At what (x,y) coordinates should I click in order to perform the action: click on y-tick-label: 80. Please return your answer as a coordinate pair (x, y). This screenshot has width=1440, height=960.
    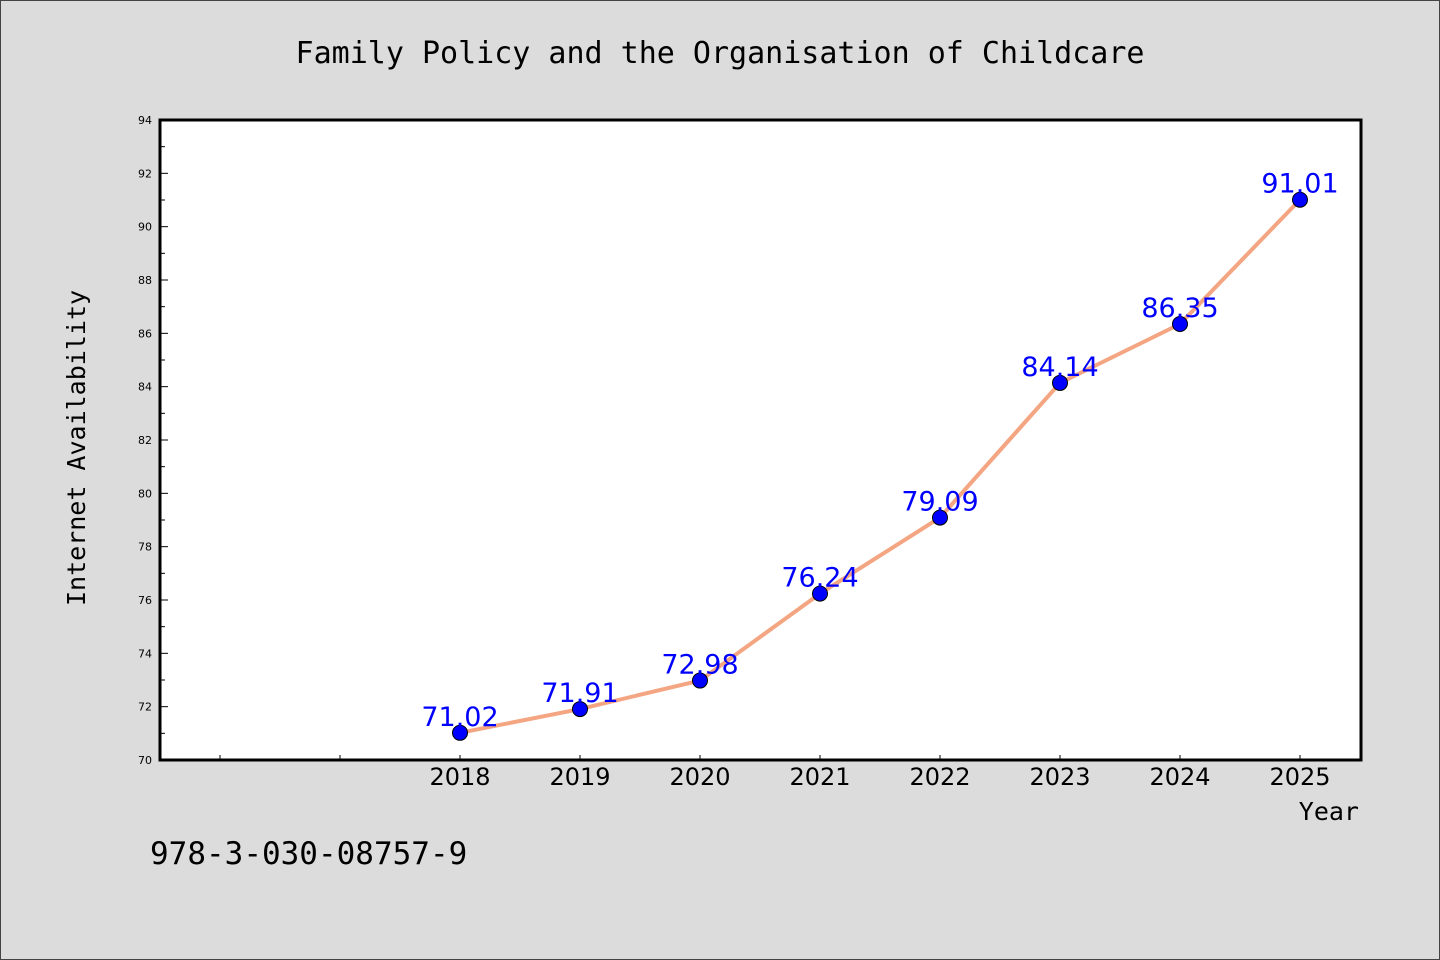
    Looking at the image, I should click on (145, 493).